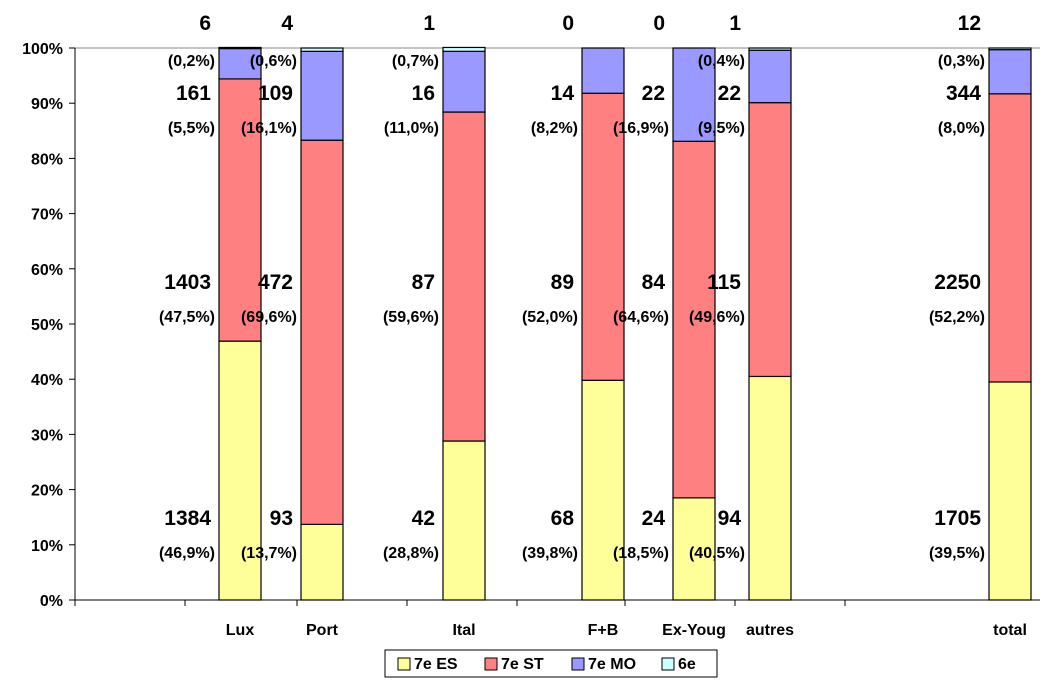 This screenshot has width=1051, height=686. Describe the element at coordinates (717, 317) in the screenshot. I see `percent-label: (49,6%)` at that location.